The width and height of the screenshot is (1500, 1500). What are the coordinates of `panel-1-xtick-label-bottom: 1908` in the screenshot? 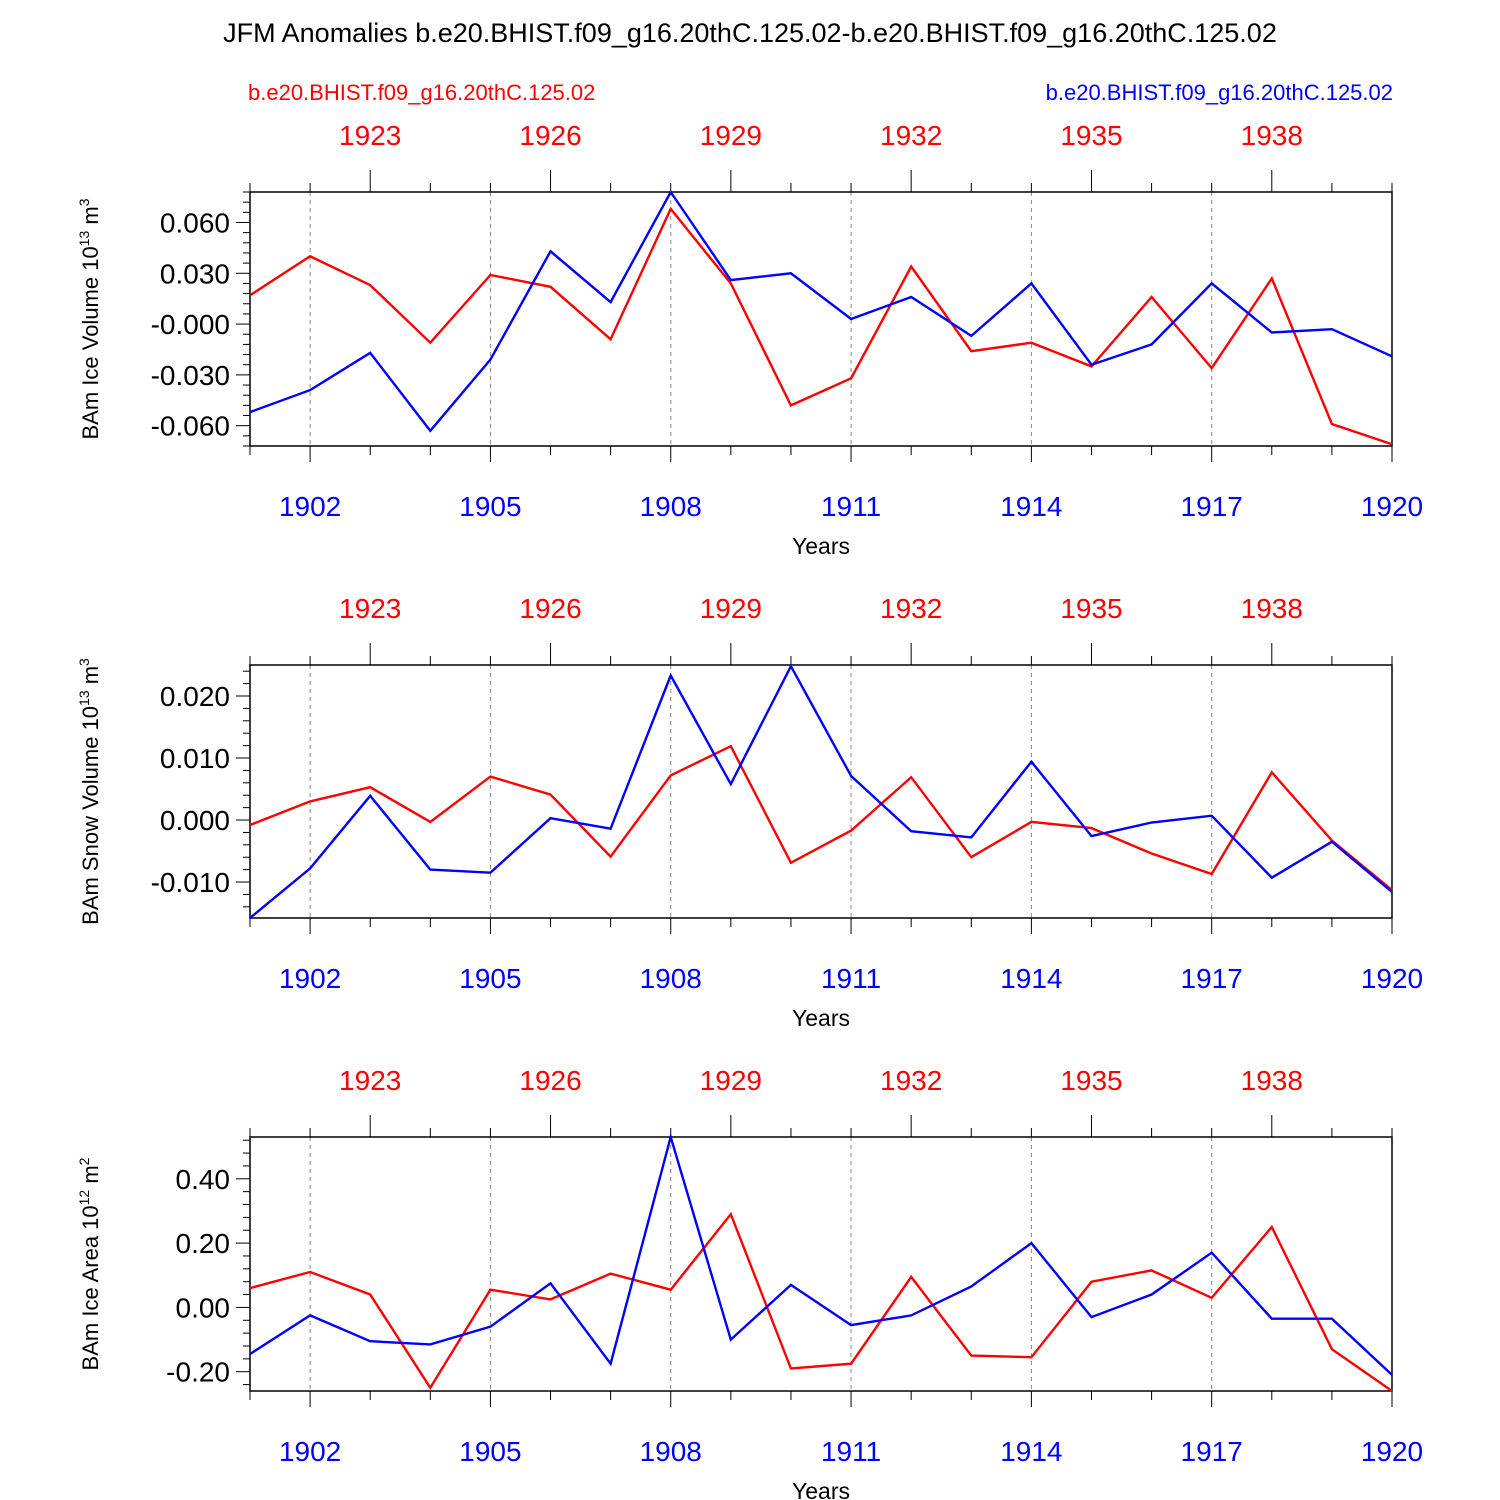 It's located at (671, 506).